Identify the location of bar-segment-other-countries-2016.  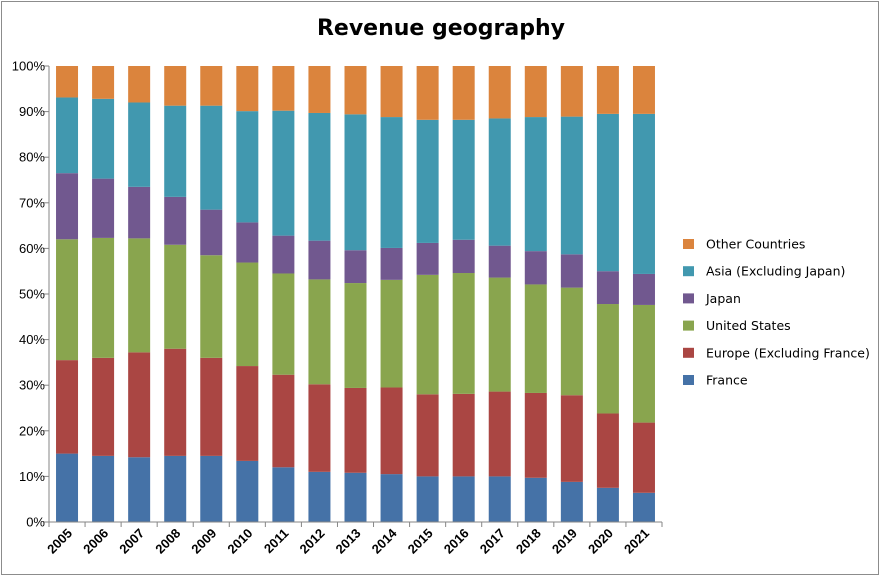
(463, 93).